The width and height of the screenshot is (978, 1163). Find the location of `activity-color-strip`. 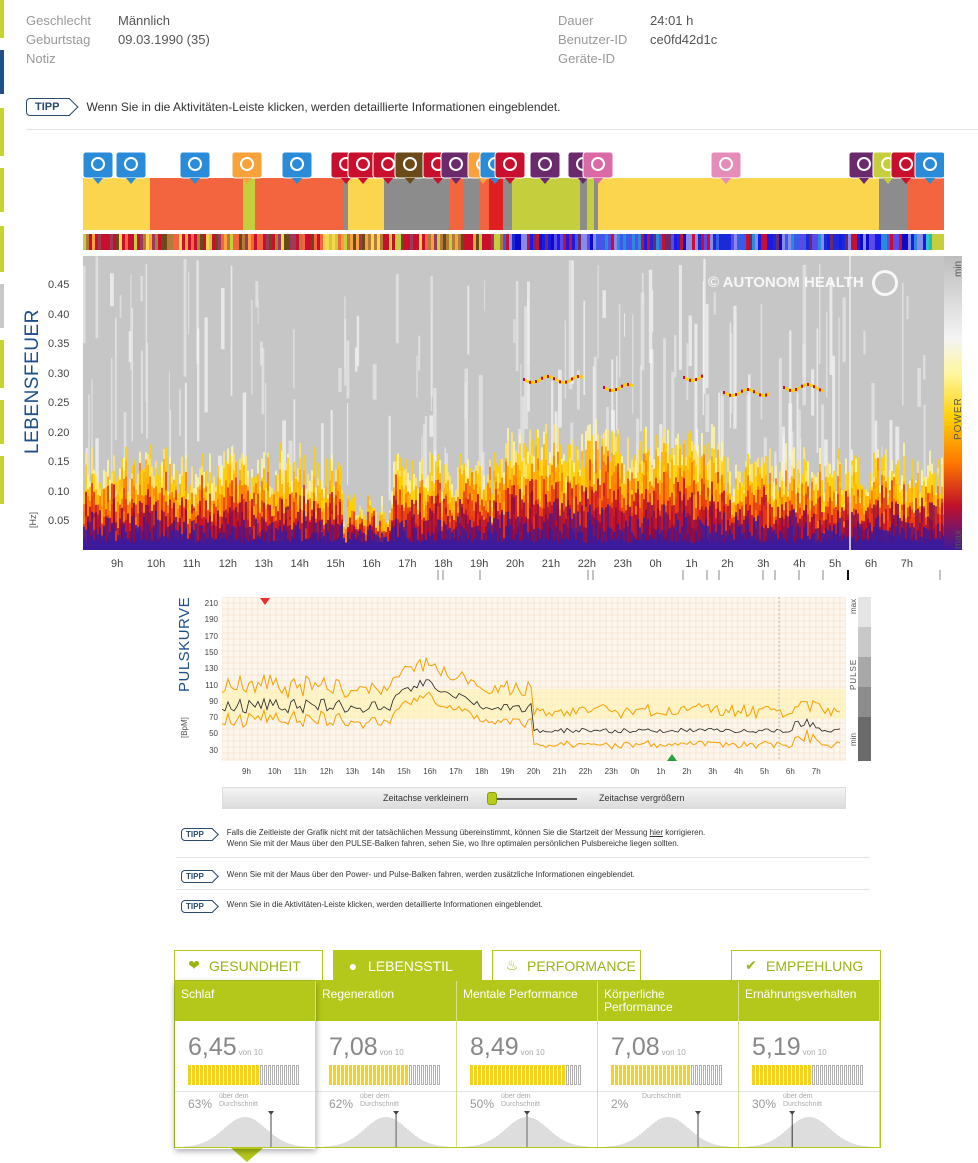

activity-color-strip is located at coordinates (513, 242).